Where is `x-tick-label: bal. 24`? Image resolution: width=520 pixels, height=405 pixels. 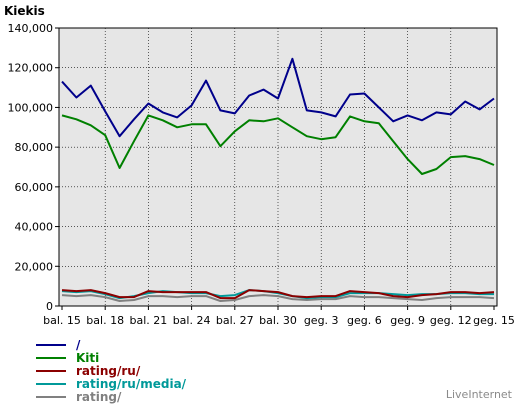
x-tick-label: bal. 24 is located at coordinates (192, 320).